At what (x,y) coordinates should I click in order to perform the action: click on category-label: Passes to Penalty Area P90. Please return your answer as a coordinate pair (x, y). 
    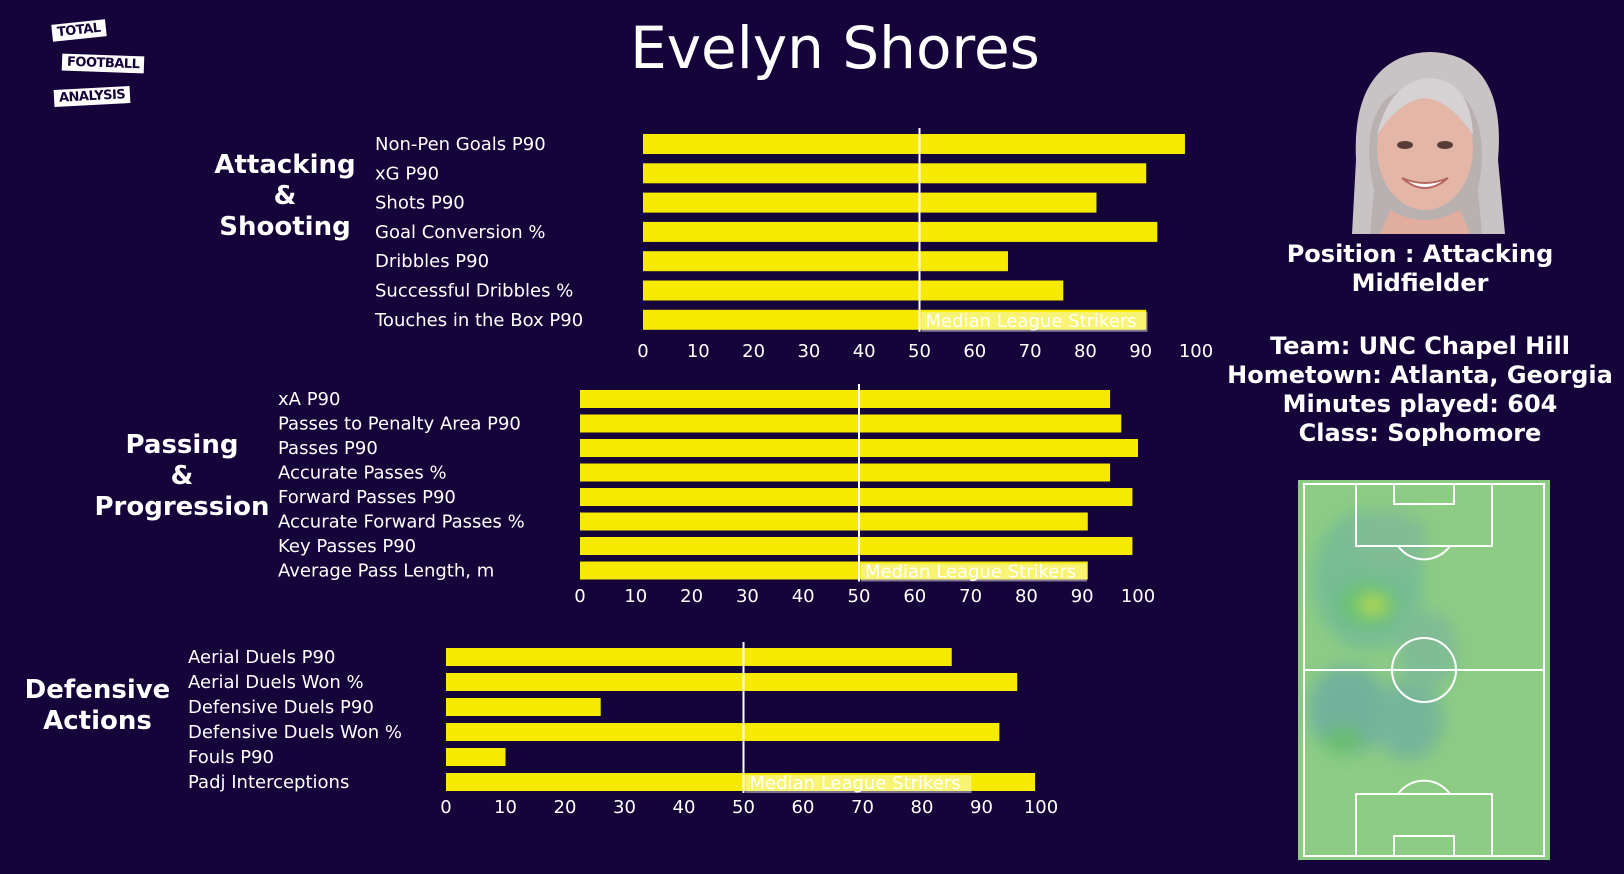
    Looking at the image, I should click on (399, 424).